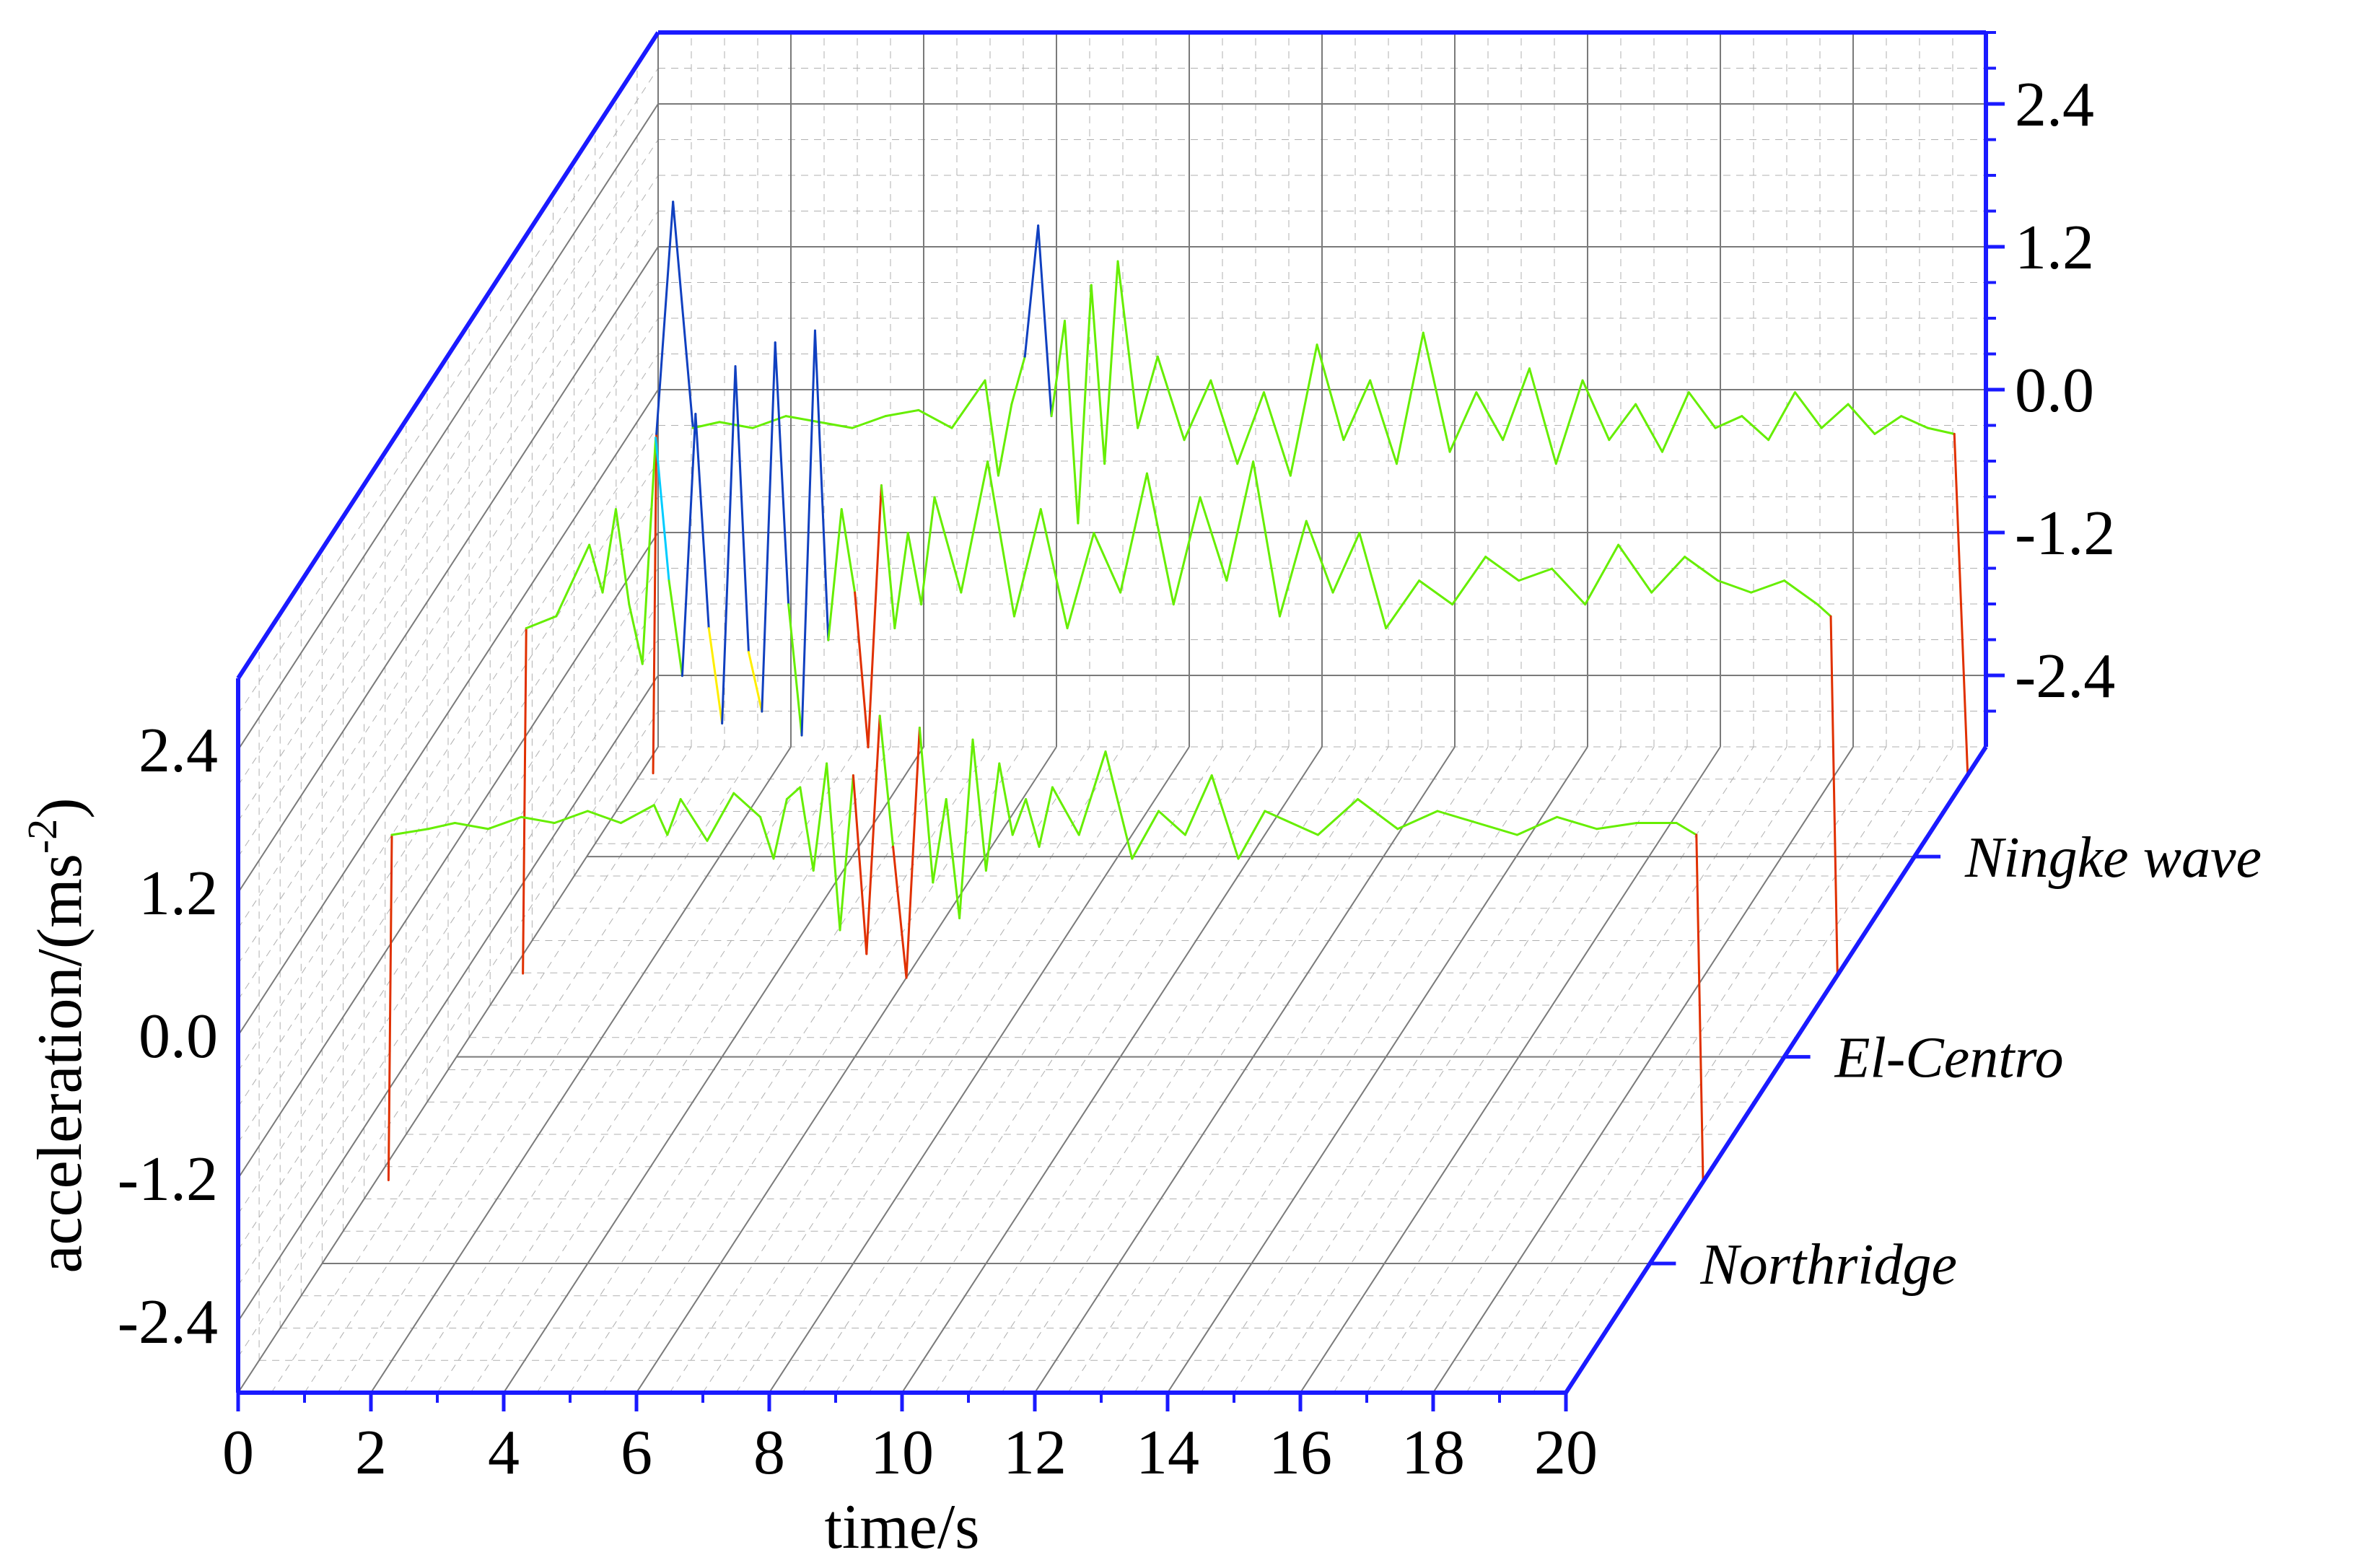 This screenshot has width=2359, height=1568. What do you see at coordinates (1433, 1453) in the screenshot?
I see `x-tick-label: 18` at bounding box center [1433, 1453].